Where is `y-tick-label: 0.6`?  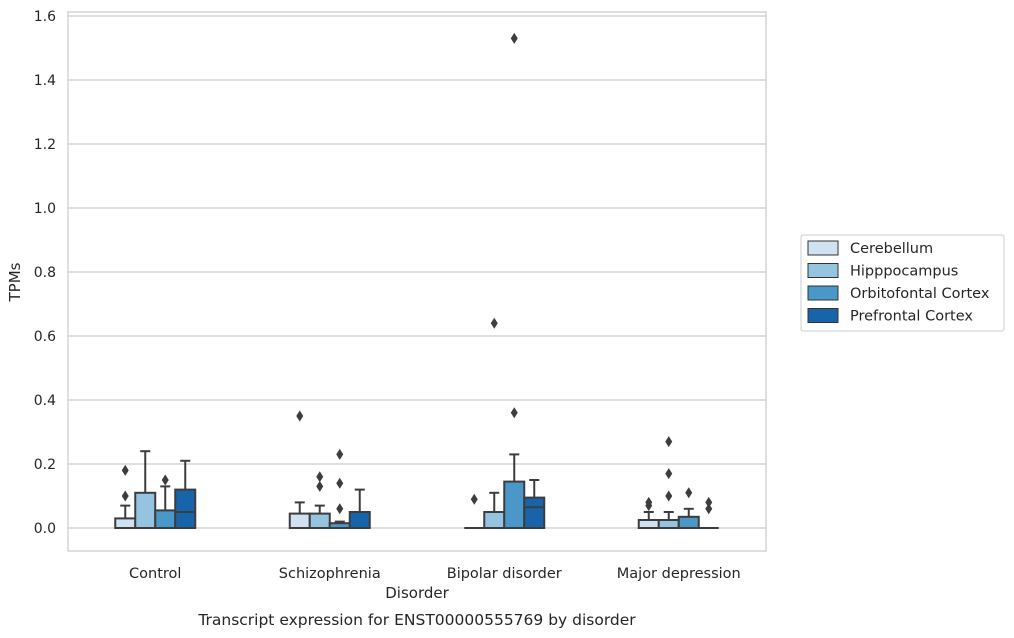
y-tick-label: 0.6 is located at coordinates (45, 337).